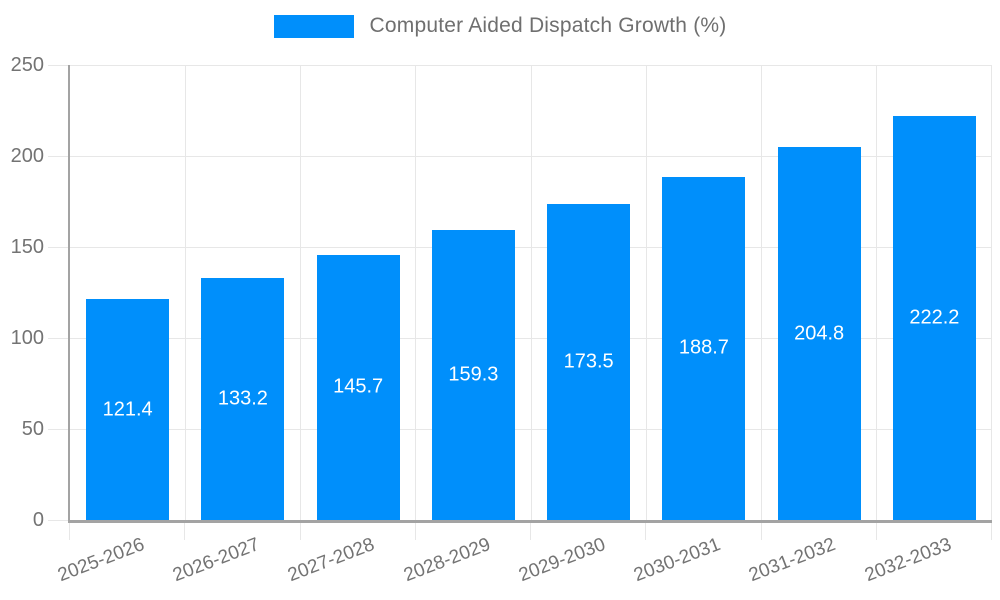  I want to click on bar: 159.3, so click(473, 375).